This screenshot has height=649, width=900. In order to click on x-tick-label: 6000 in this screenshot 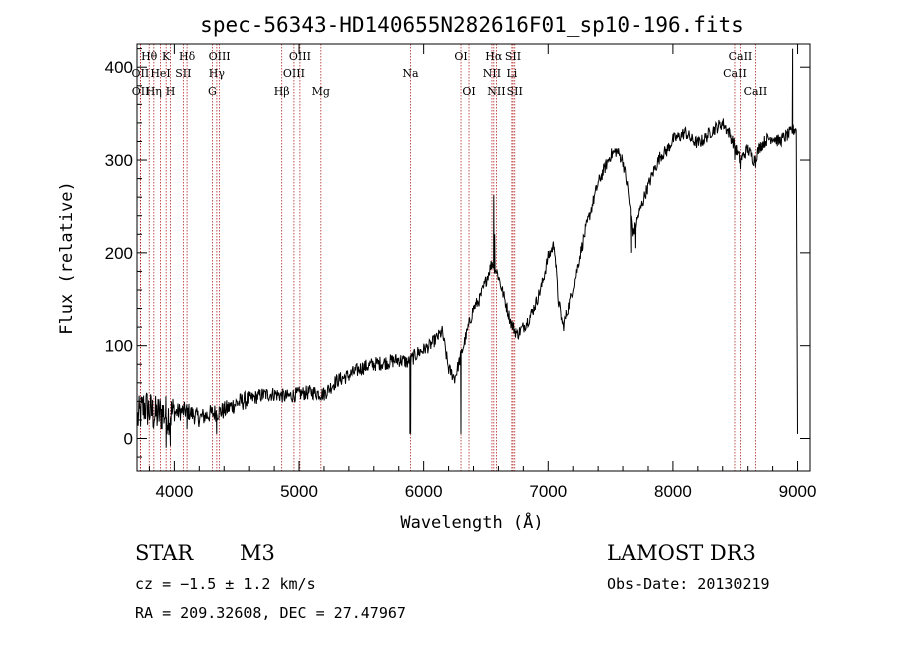, I will do `click(424, 491)`.